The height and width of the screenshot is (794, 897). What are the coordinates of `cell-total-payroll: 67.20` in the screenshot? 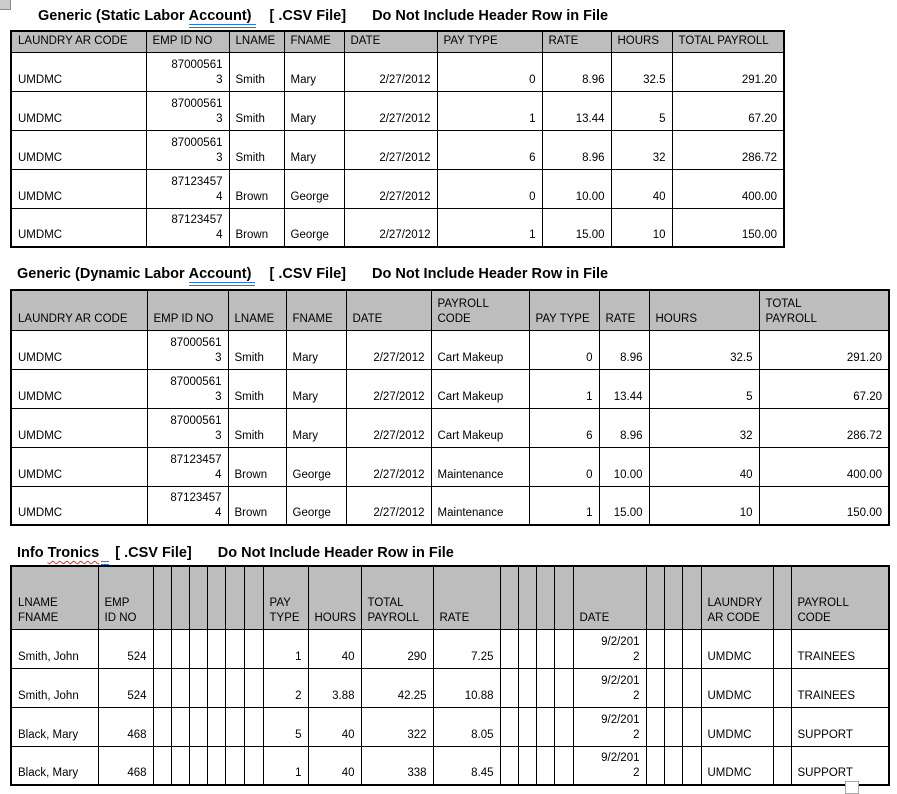 It's located at (824, 388).